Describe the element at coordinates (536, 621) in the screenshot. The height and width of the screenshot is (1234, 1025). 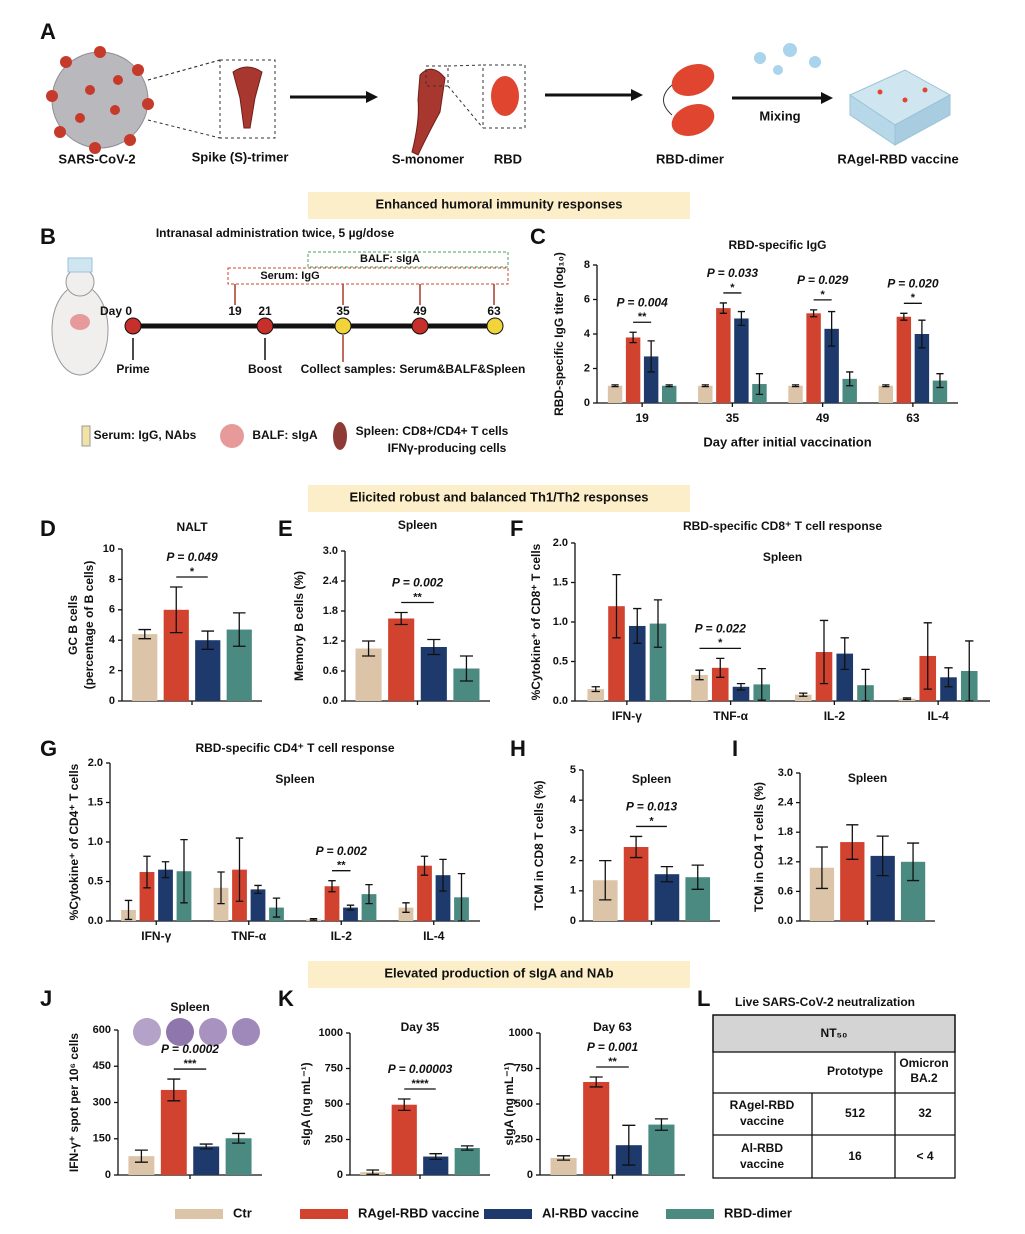
I see `y-axis-label: %Cytokine⁺ of CD8⁺ T cells` at that location.